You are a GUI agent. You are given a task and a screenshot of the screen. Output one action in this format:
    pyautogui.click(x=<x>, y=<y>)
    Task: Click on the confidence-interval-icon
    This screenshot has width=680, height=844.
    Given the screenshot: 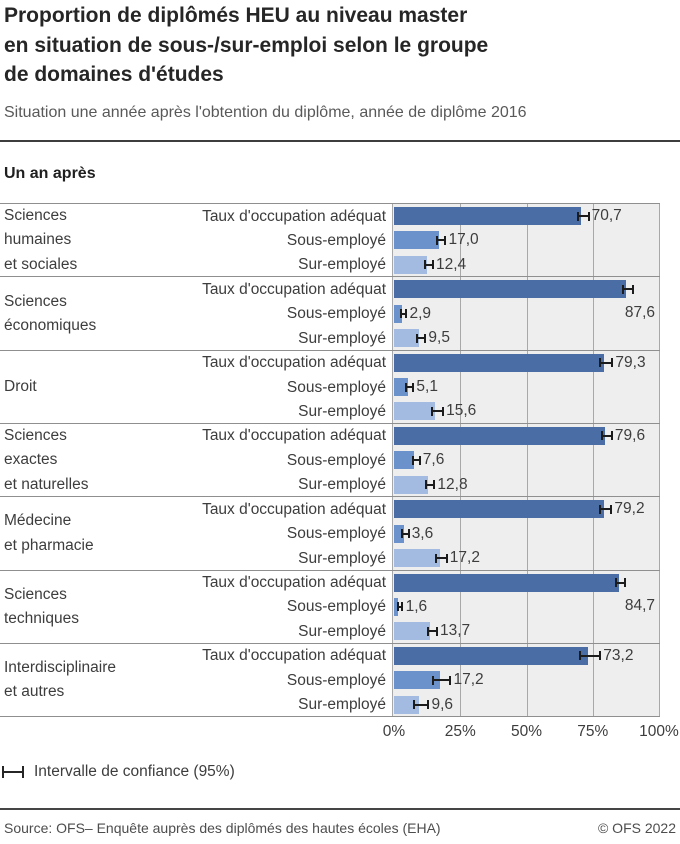 What is the action you would take?
    pyautogui.click(x=13, y=772)
    